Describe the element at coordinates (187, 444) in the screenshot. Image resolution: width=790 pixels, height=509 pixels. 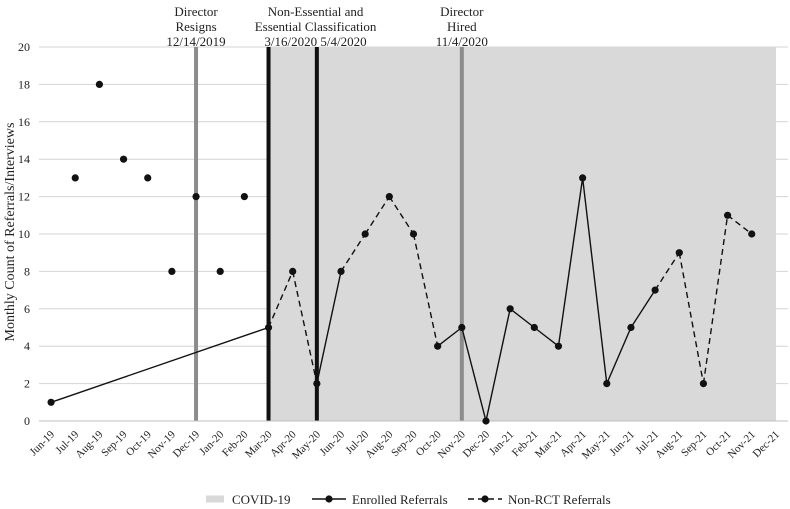
I see `x-tick-label: Dec-19` at that location.